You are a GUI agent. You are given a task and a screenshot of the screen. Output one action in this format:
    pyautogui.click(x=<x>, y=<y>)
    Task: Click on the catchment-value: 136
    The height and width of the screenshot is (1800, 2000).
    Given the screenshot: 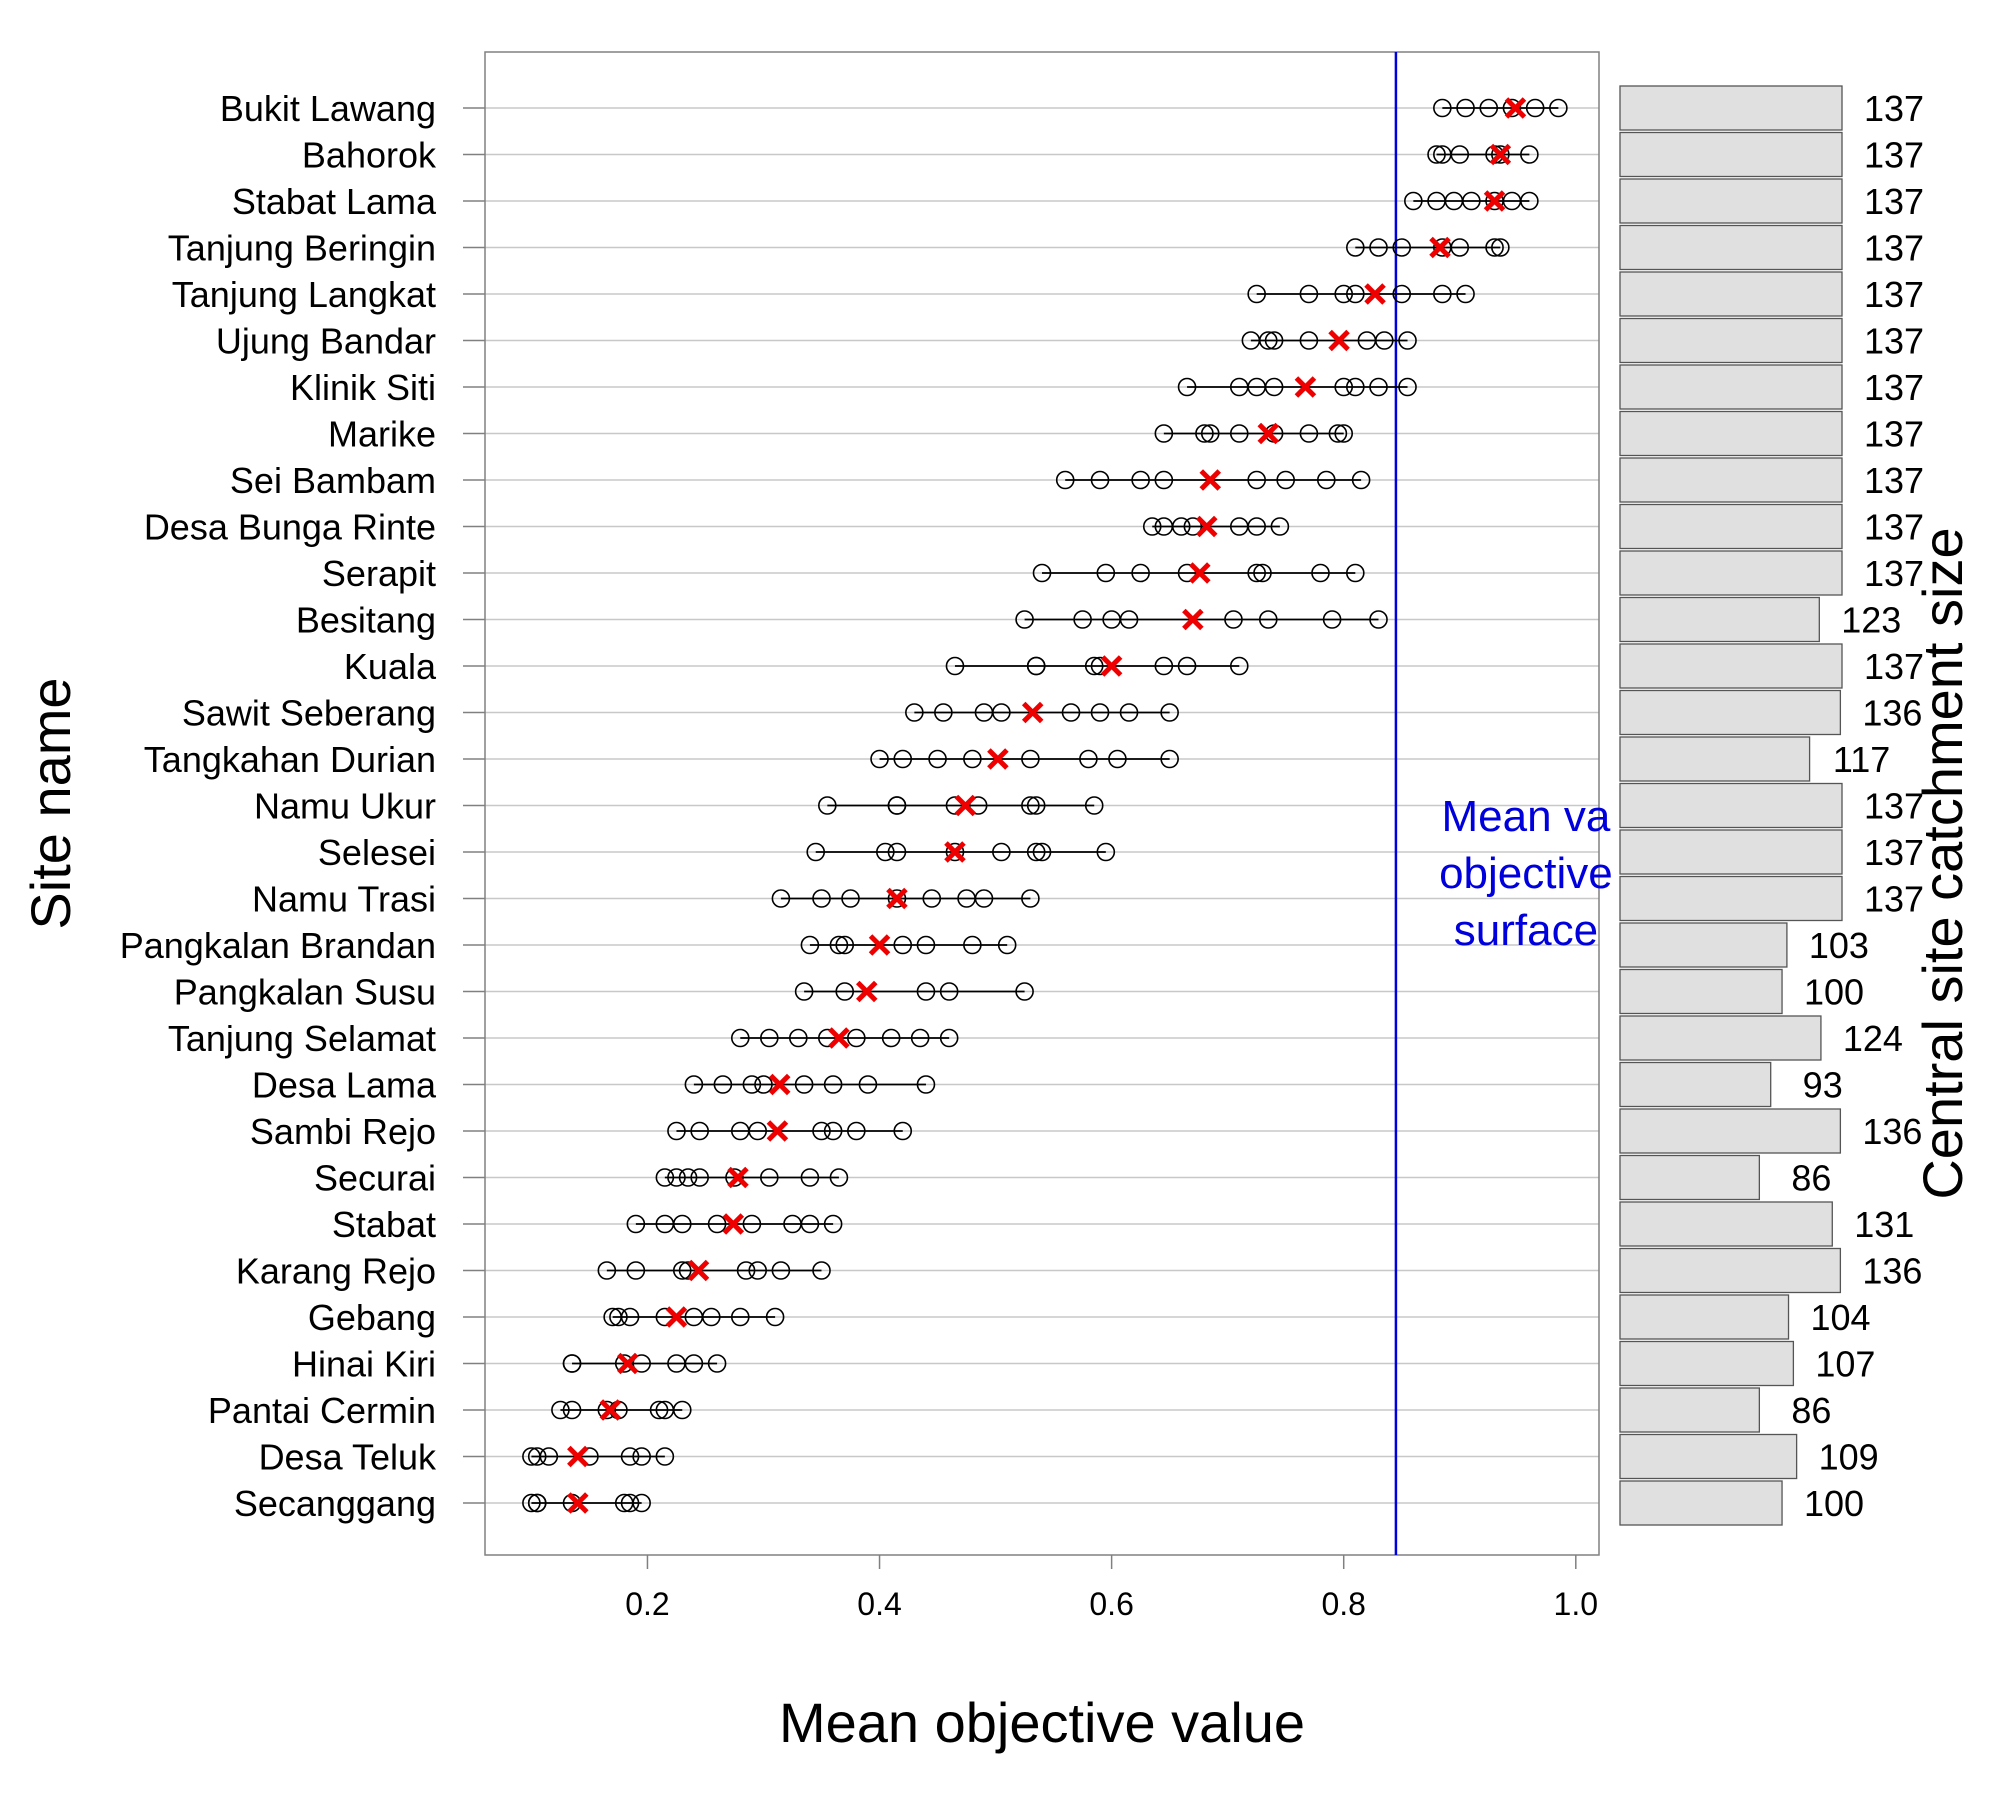 What is the action you would take?
    pyautogui.click(x=1892, y=713)
    